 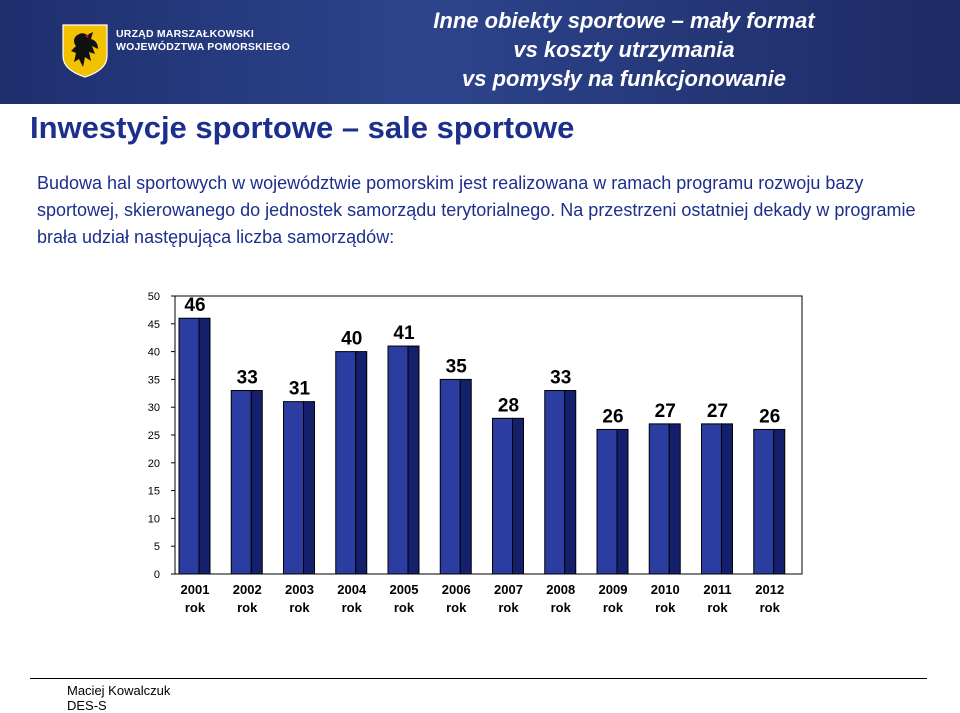 I want to click on bar-side-2004, so click(x=361, y=463).